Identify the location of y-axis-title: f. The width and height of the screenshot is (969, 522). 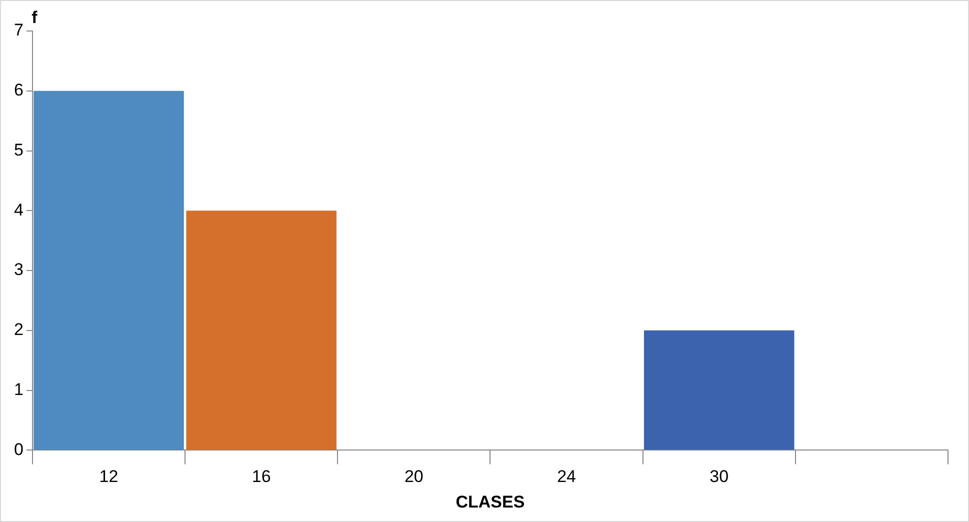
(35, 18).